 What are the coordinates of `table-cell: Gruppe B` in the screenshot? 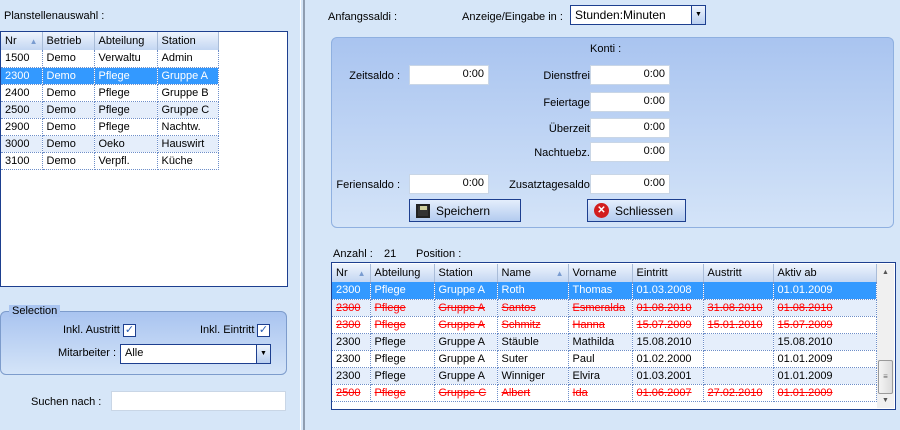 It's located at (188, 93).